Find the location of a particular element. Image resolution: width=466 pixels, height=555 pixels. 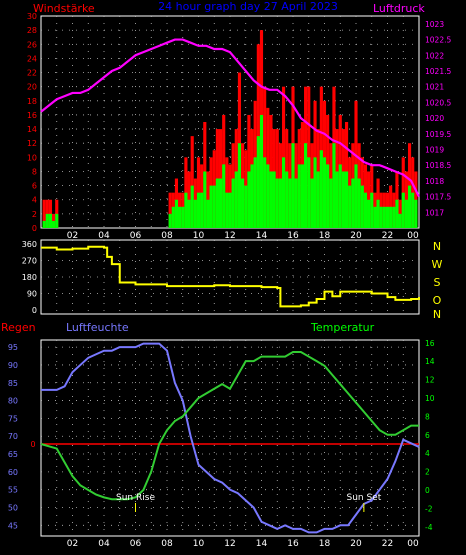

wind-direction-line is located at coordinates (230, 276).